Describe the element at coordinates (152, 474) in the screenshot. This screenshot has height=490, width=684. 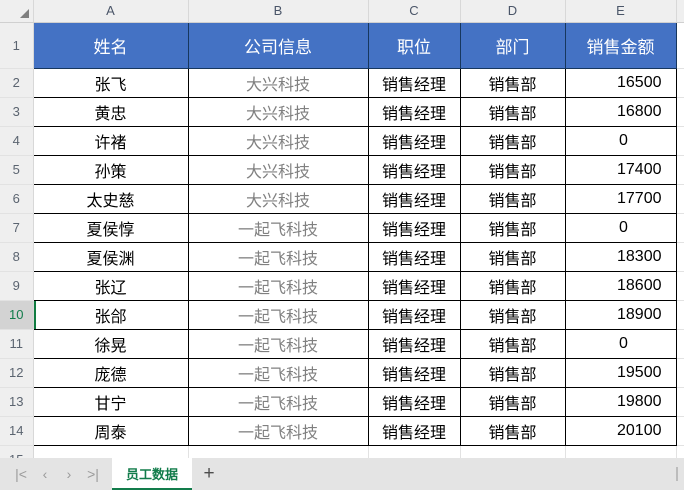
I see `sheet-tab-employee-data: 员工数据` at that location.